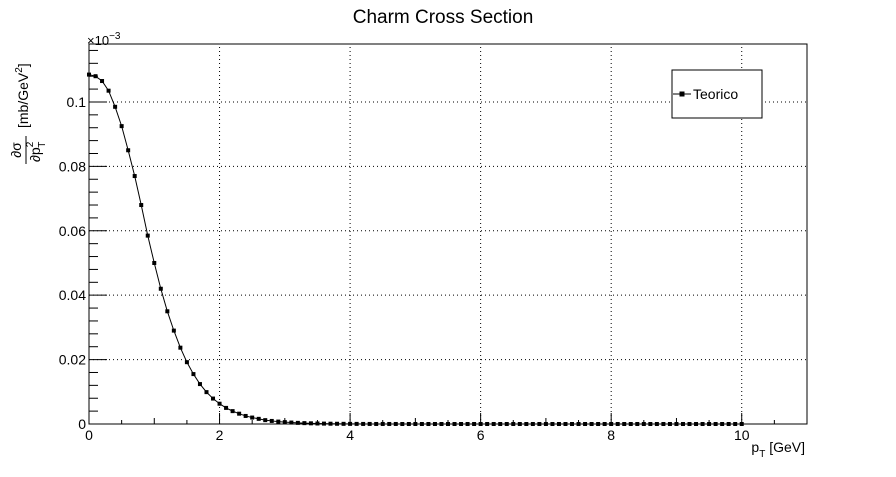 The height and width of the screenshot is (477, 896). I want to click on x-axis-label: pT [GeV], so click(778, 449).